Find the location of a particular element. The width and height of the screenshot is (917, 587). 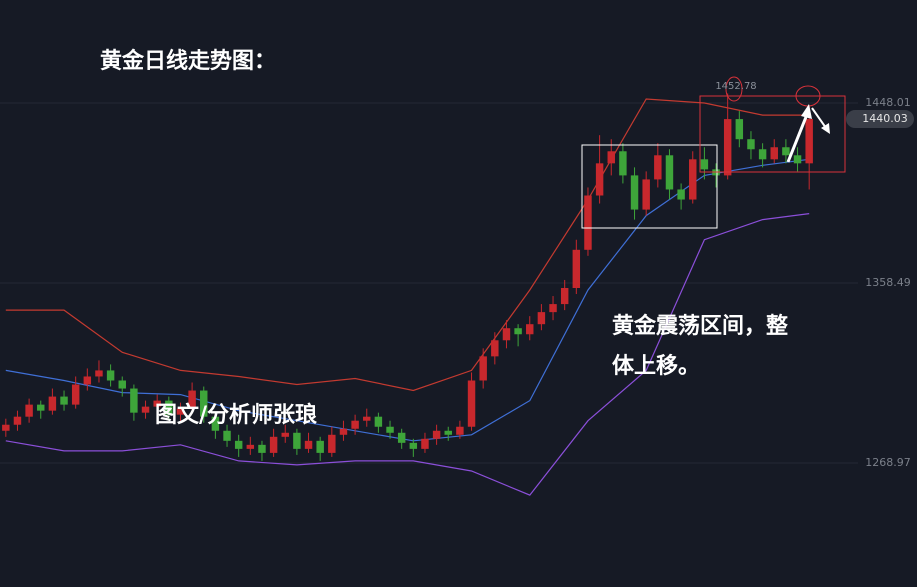

price-badge is located at coordinates (880, 119).